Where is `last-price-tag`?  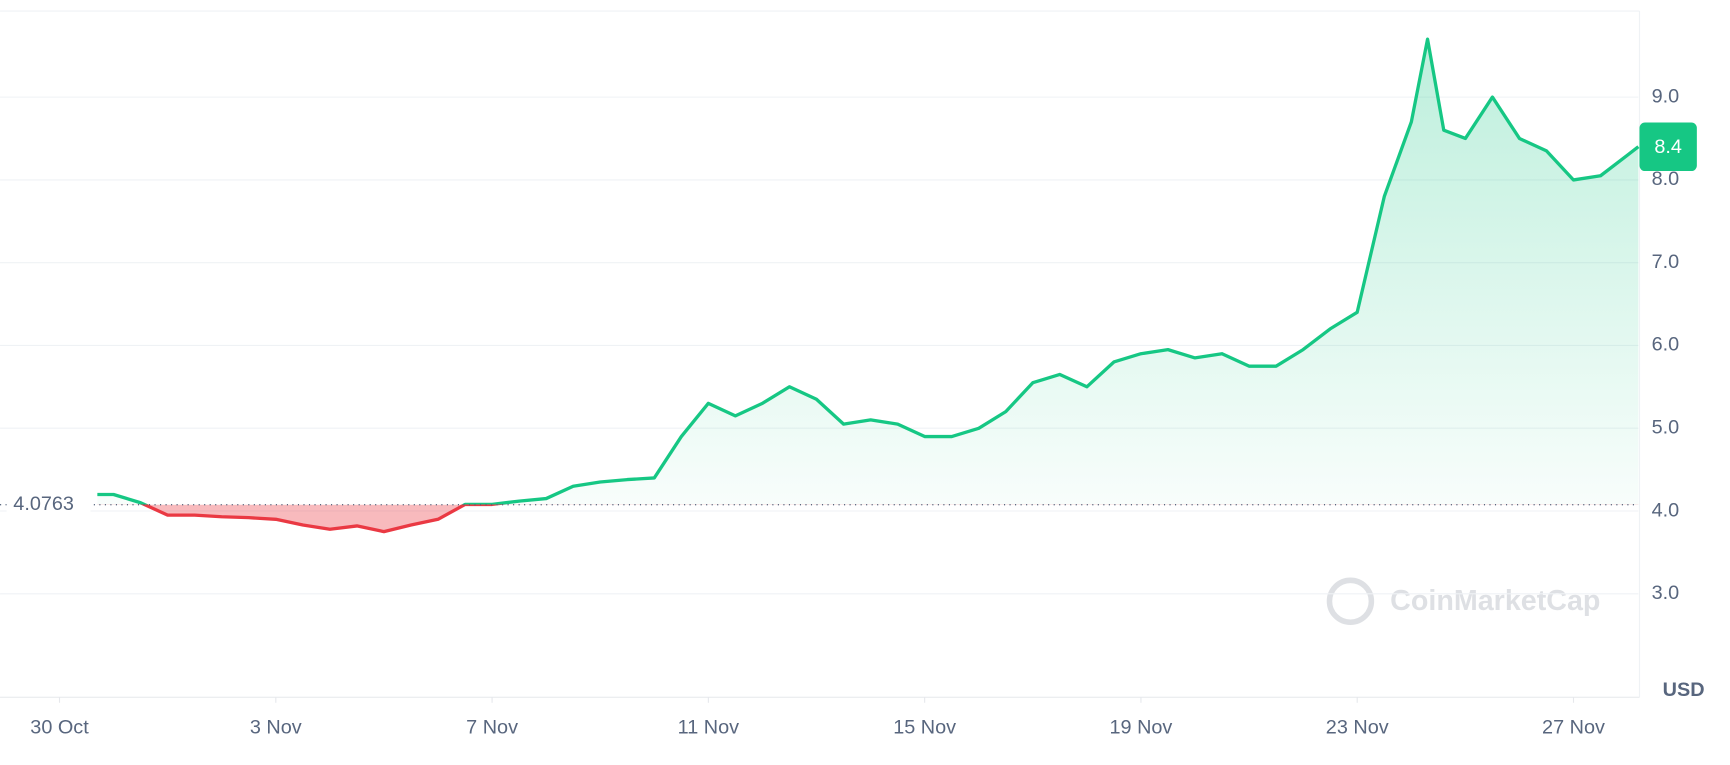
last-price-tag is located at coordinates (1668, 147).